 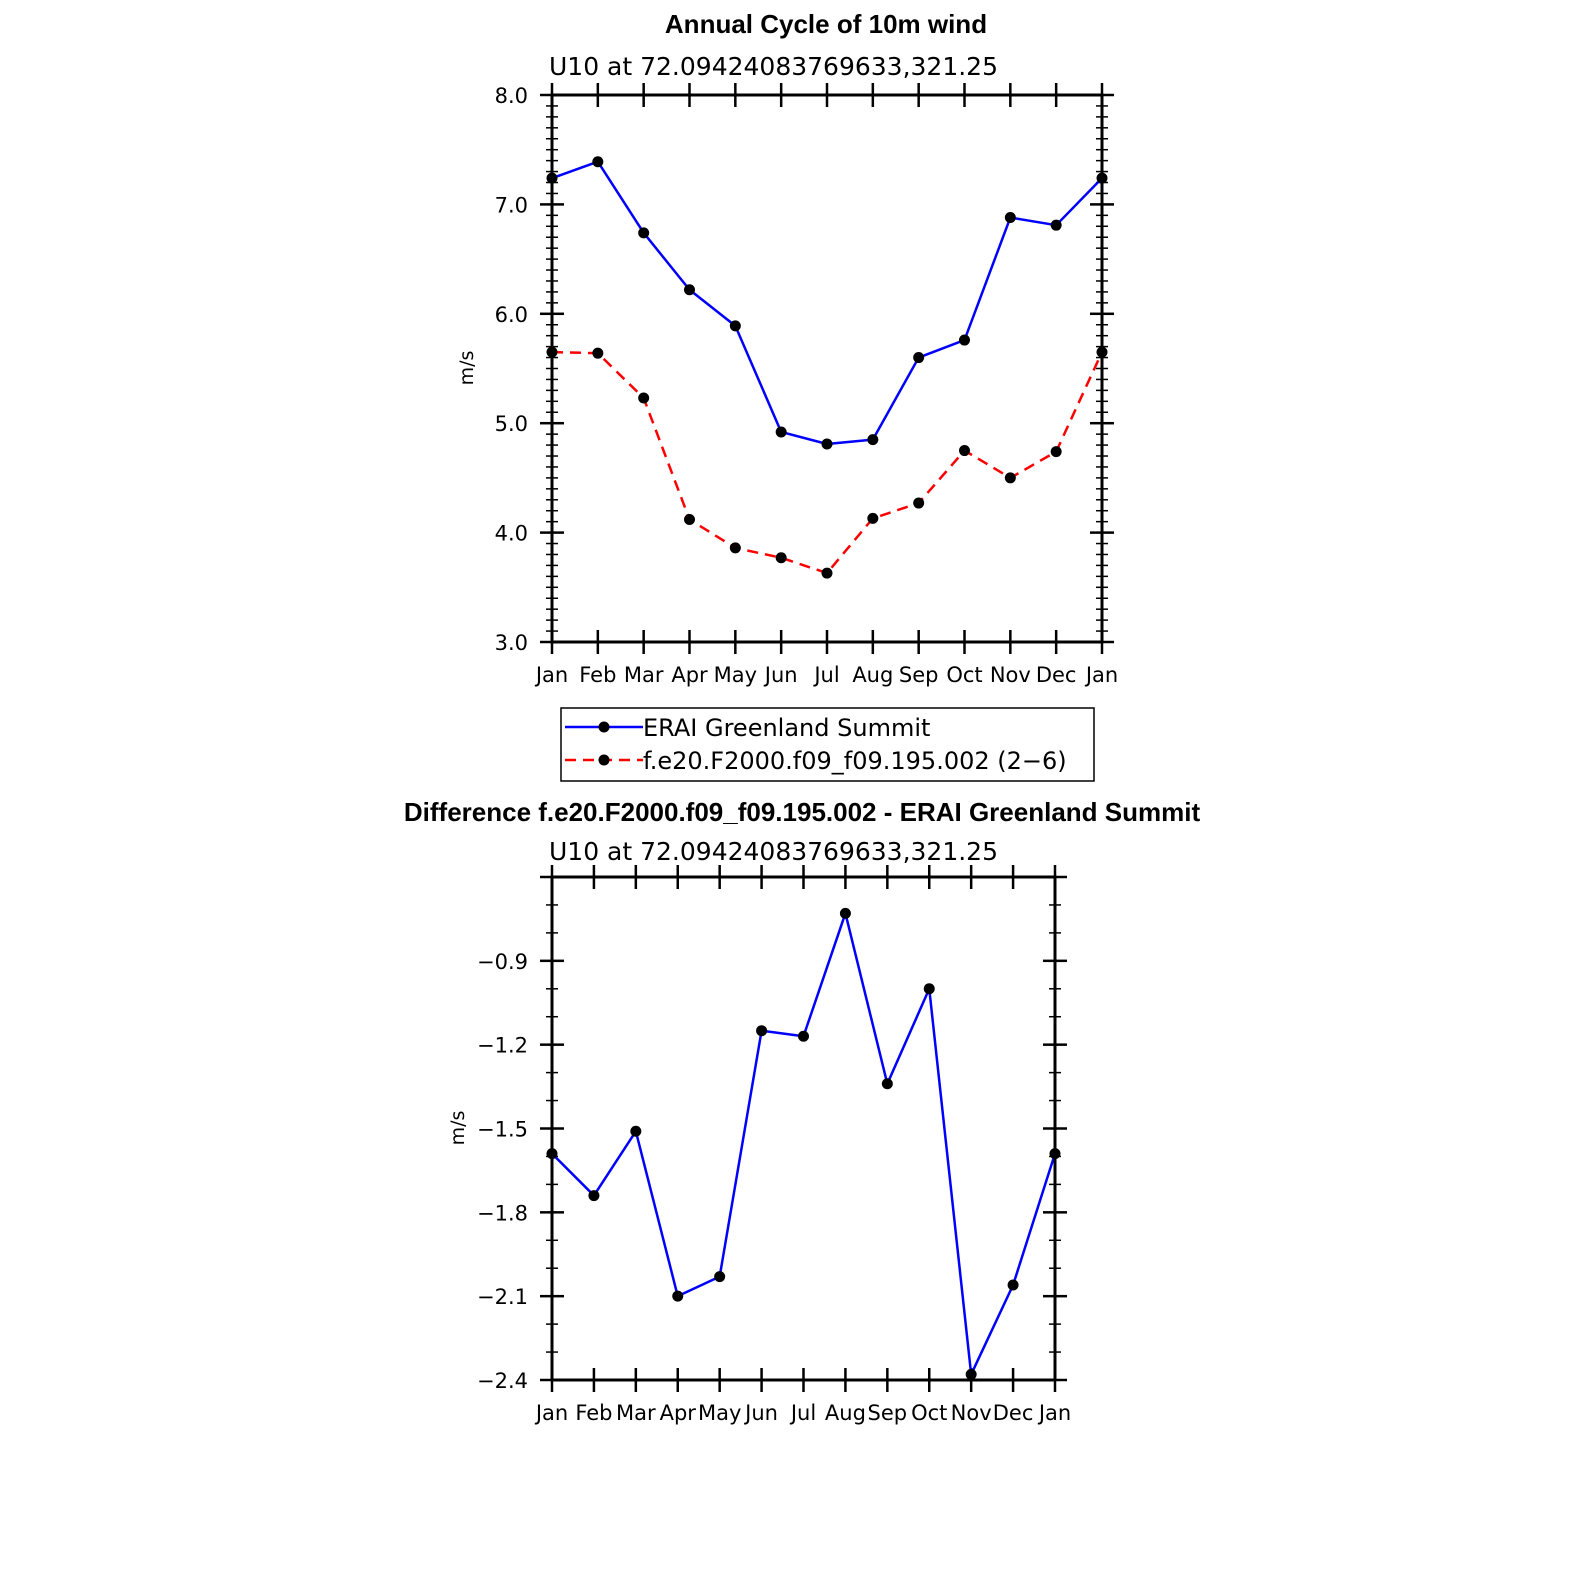 I want to click on panel2-y-tick-label: −0.9, so click(x=502, y=962).